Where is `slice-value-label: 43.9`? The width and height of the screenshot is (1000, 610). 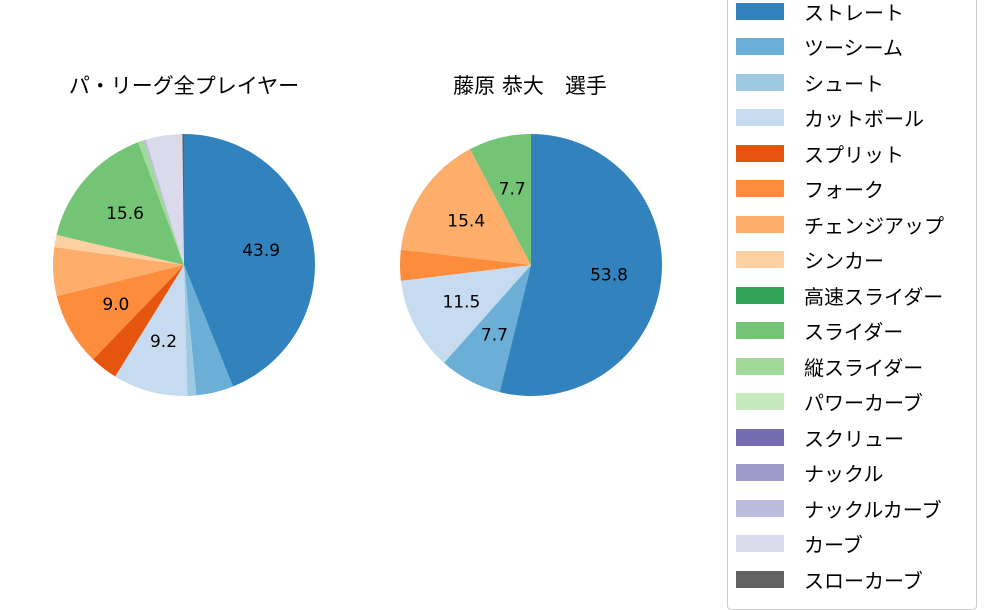 slice-value-label: 43.9 is located at coordinates (261, 251).